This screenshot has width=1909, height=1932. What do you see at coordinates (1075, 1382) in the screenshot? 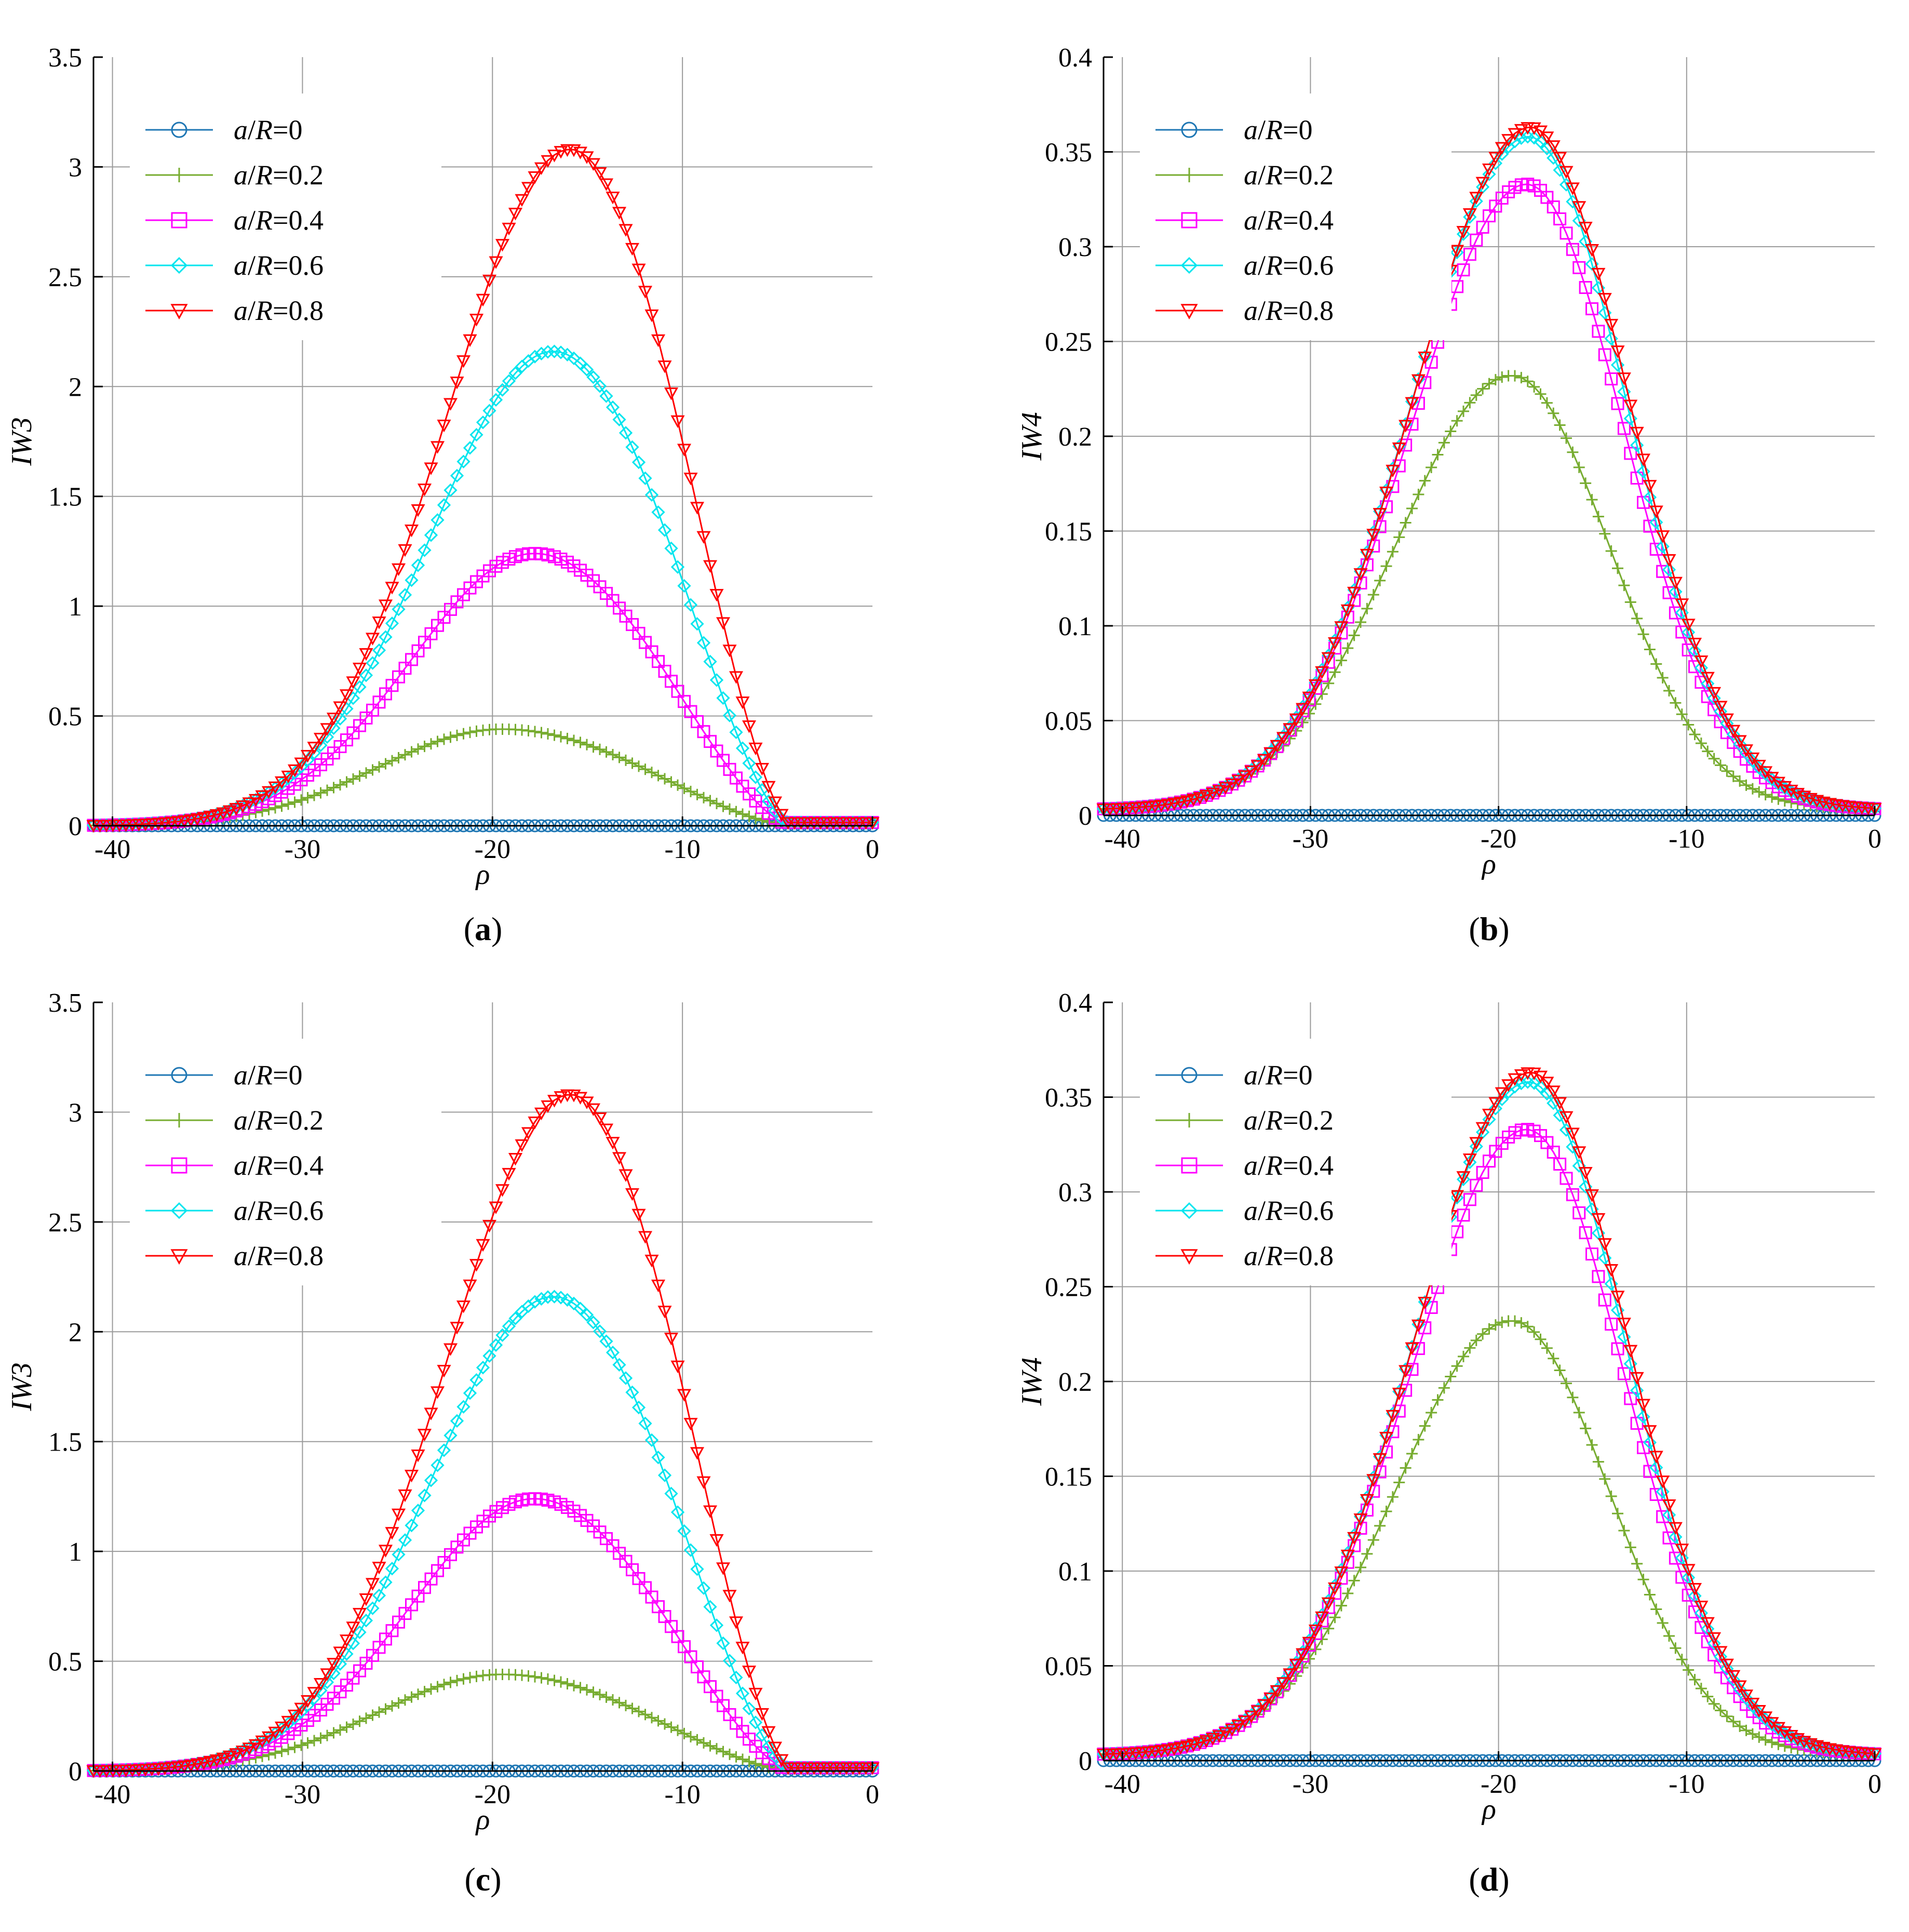
I see `y-tick-label: 0.2` at bounding box center [1075, 1382].